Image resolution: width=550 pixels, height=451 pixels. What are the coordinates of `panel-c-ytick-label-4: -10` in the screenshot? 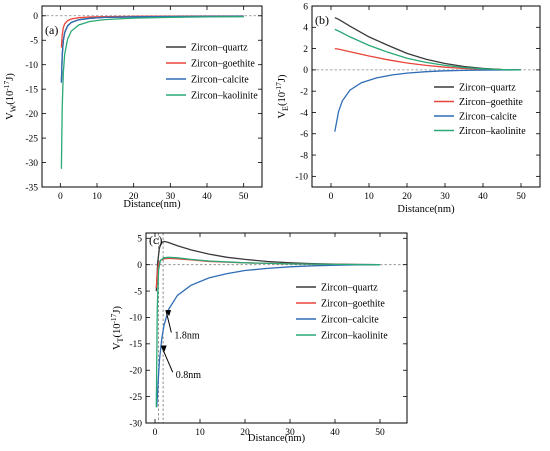 It's located at (135, 319).